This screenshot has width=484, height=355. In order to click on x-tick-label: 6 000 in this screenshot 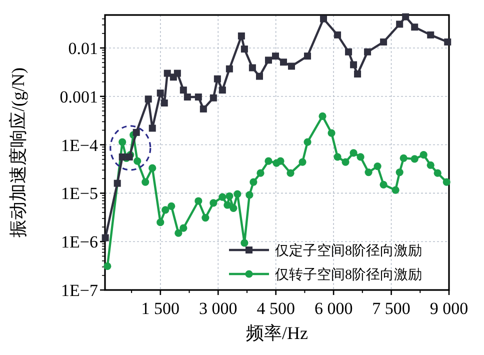, I will do `click(333, 308)`.